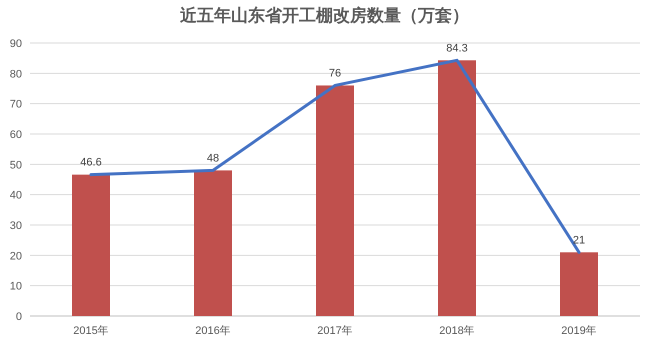  I want to click on data-label: 46.6, so click(91, 162).